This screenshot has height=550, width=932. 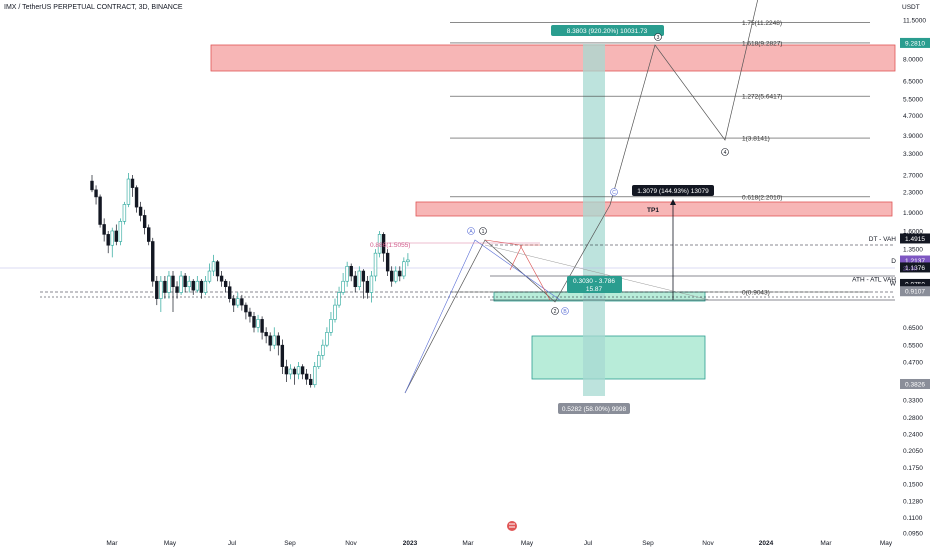 What do you see at coordinates (594, 409) in the screenshot?
I see `measure-bottom-label: 0.5282 (58.00%) 9998` at bounding box center [594, 409].